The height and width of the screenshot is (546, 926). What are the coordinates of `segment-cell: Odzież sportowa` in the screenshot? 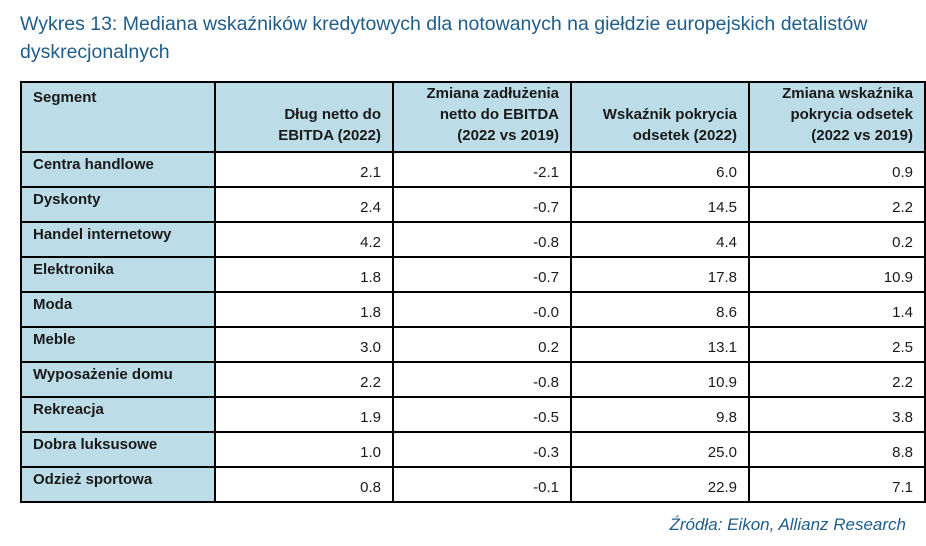 It's located at (118, 484).